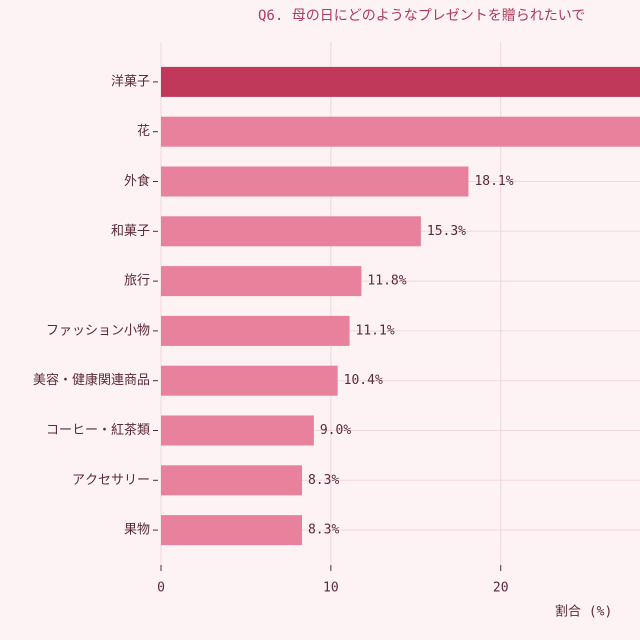 The width and height of the screenshot is (640, 640). Describe the element at coordinates (137, 281) in the screenshot. I see `y-tick-label: 旅行` at that location.